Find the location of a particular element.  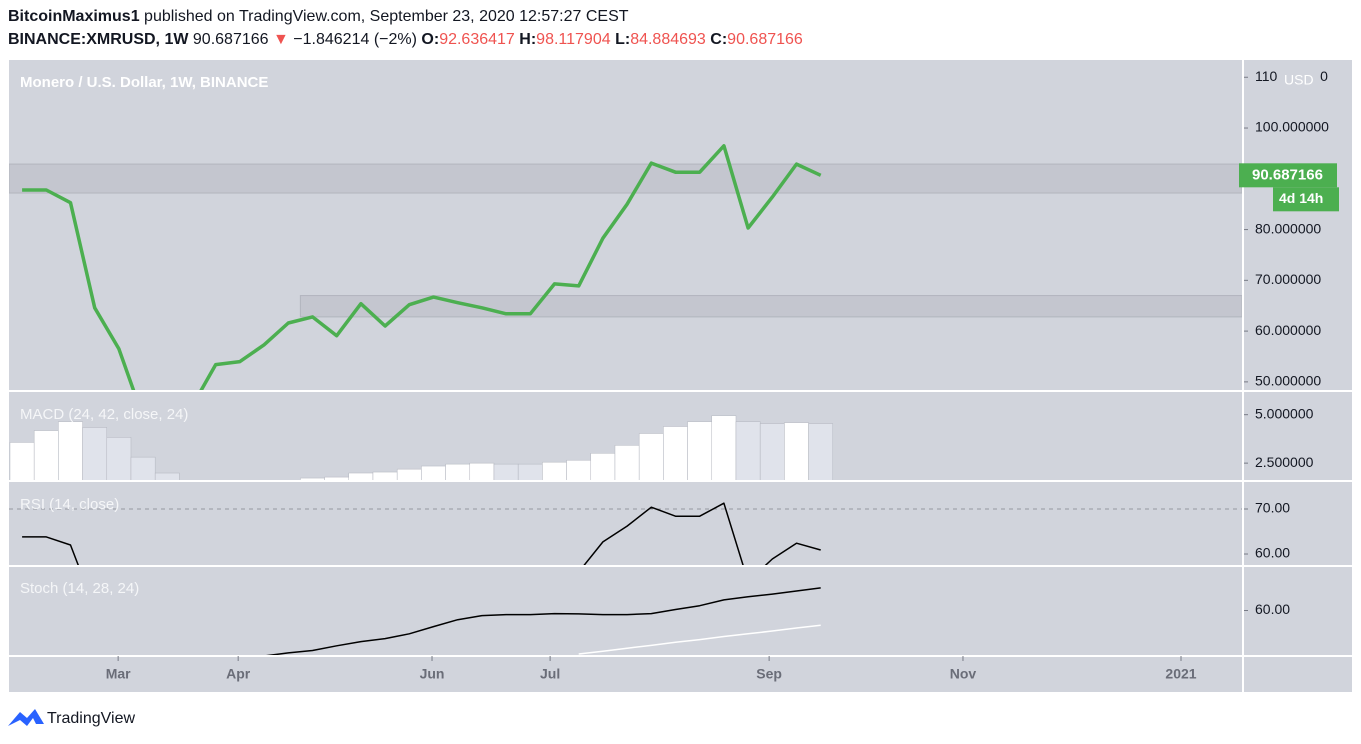

x-tick-label: 2021 is located at coordinates (1180, 674).